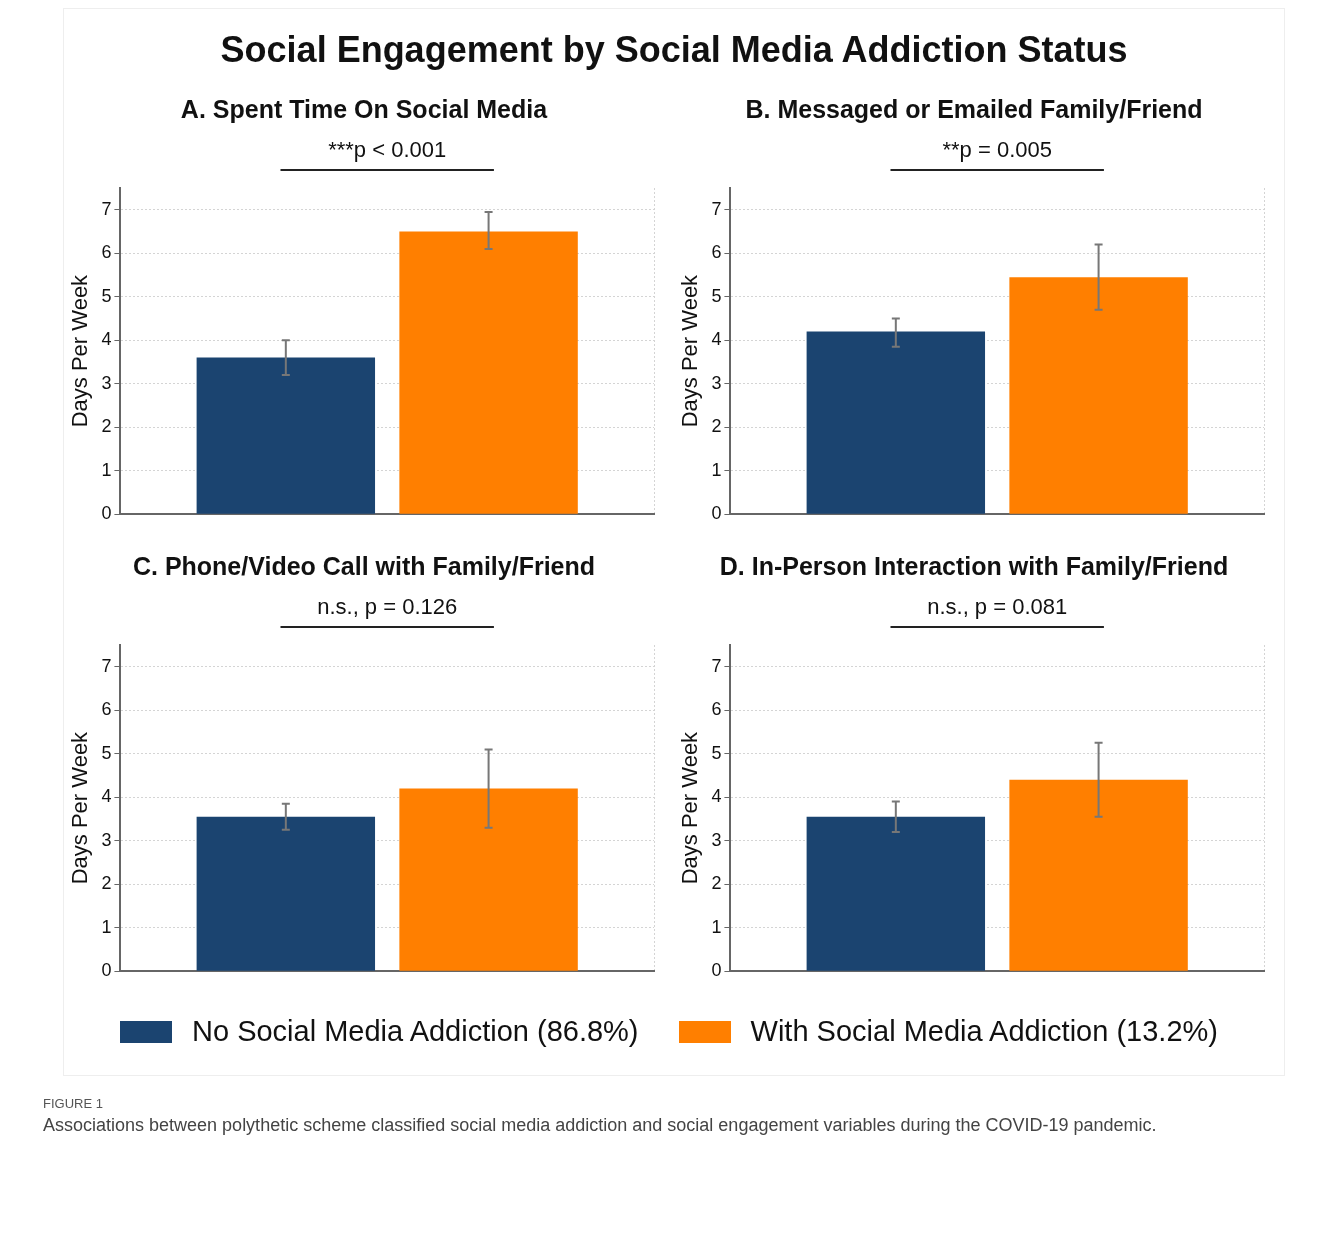 This screenshot has height=1236, width=1322. Describe the element at coordinates (984, 1031) in the screenshot. I see `legend-label: With Social Media Addiction (13.2%)` at that location.